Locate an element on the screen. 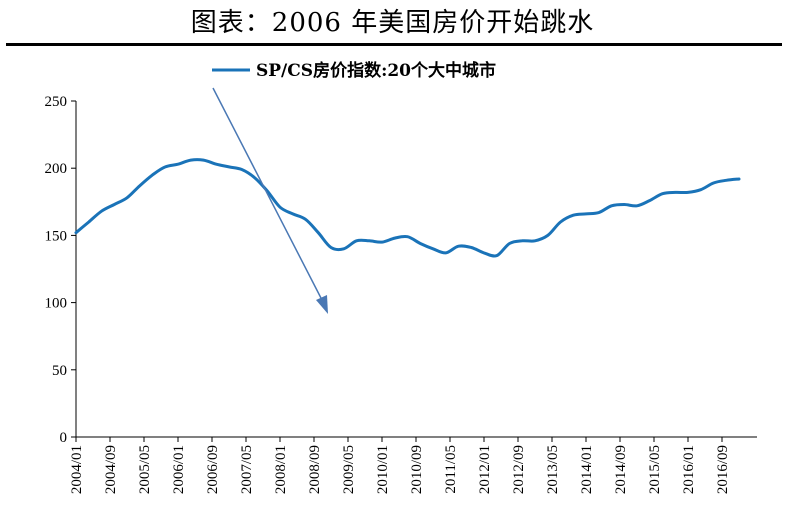 Image resolution: width=785 pixels, height=524 pixels. y-tick-label: 250 is located at coordinates (56, 102).